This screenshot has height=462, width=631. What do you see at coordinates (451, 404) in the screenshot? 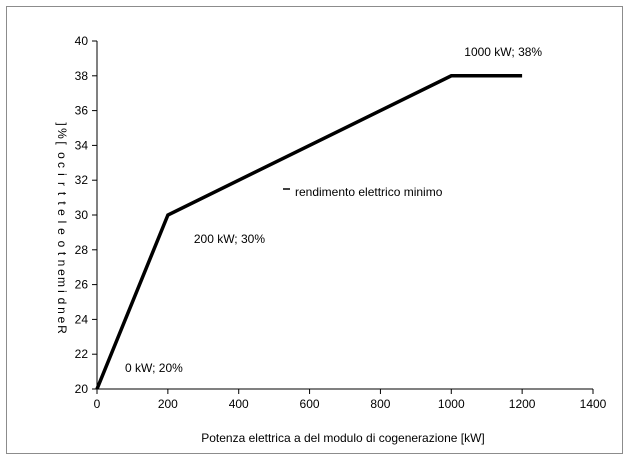
I see `x-tick-label: 1000` at bounding box center [451, 404].